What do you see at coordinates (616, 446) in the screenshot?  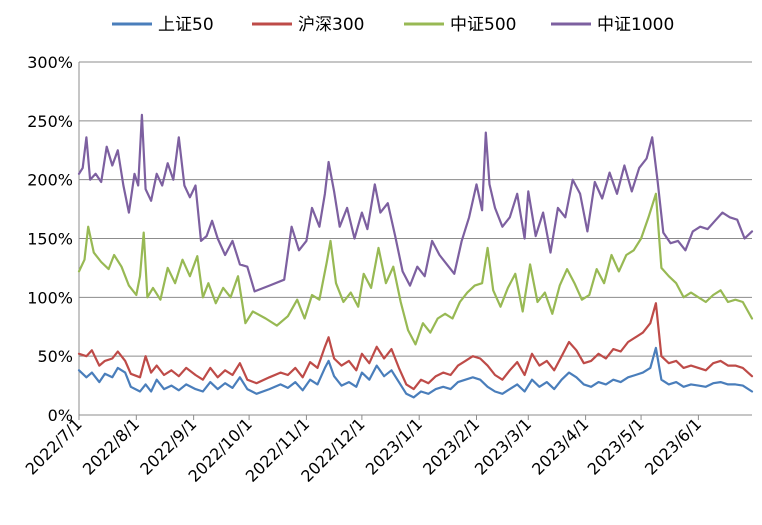 I see `x-tick-label: 2023/5/1` at bounding box center [616, 446].